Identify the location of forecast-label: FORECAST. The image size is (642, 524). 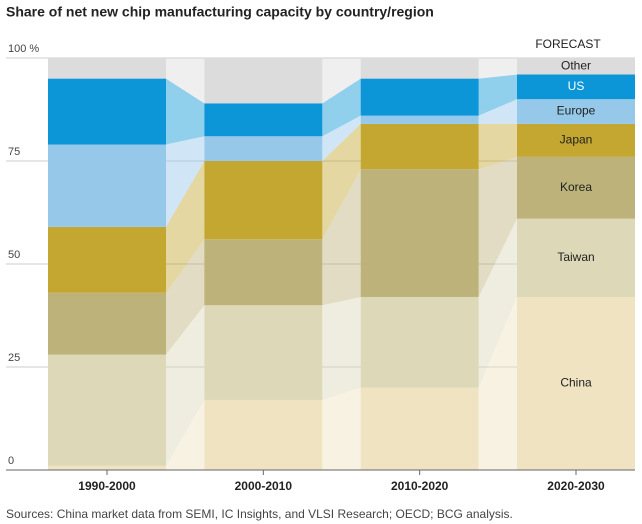
(568, 44).